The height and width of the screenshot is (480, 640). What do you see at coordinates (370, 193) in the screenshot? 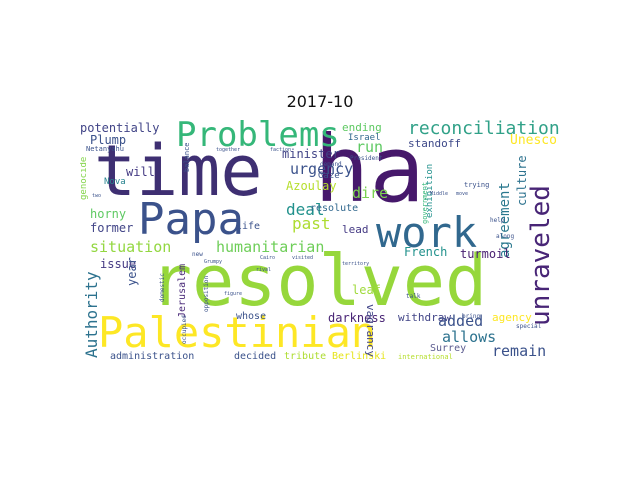
I see `cloud-word: dire` at bounding box center [370, 193].